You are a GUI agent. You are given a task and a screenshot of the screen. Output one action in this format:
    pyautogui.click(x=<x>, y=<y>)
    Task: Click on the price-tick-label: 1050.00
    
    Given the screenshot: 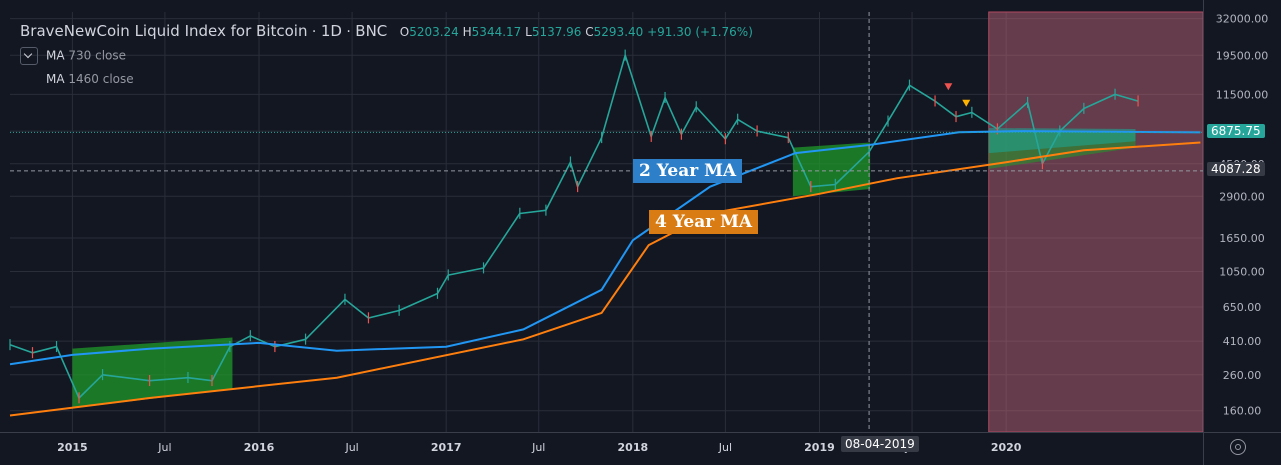 What is the action you would take?
    pyautogui.click(x=1242, y=271)
    